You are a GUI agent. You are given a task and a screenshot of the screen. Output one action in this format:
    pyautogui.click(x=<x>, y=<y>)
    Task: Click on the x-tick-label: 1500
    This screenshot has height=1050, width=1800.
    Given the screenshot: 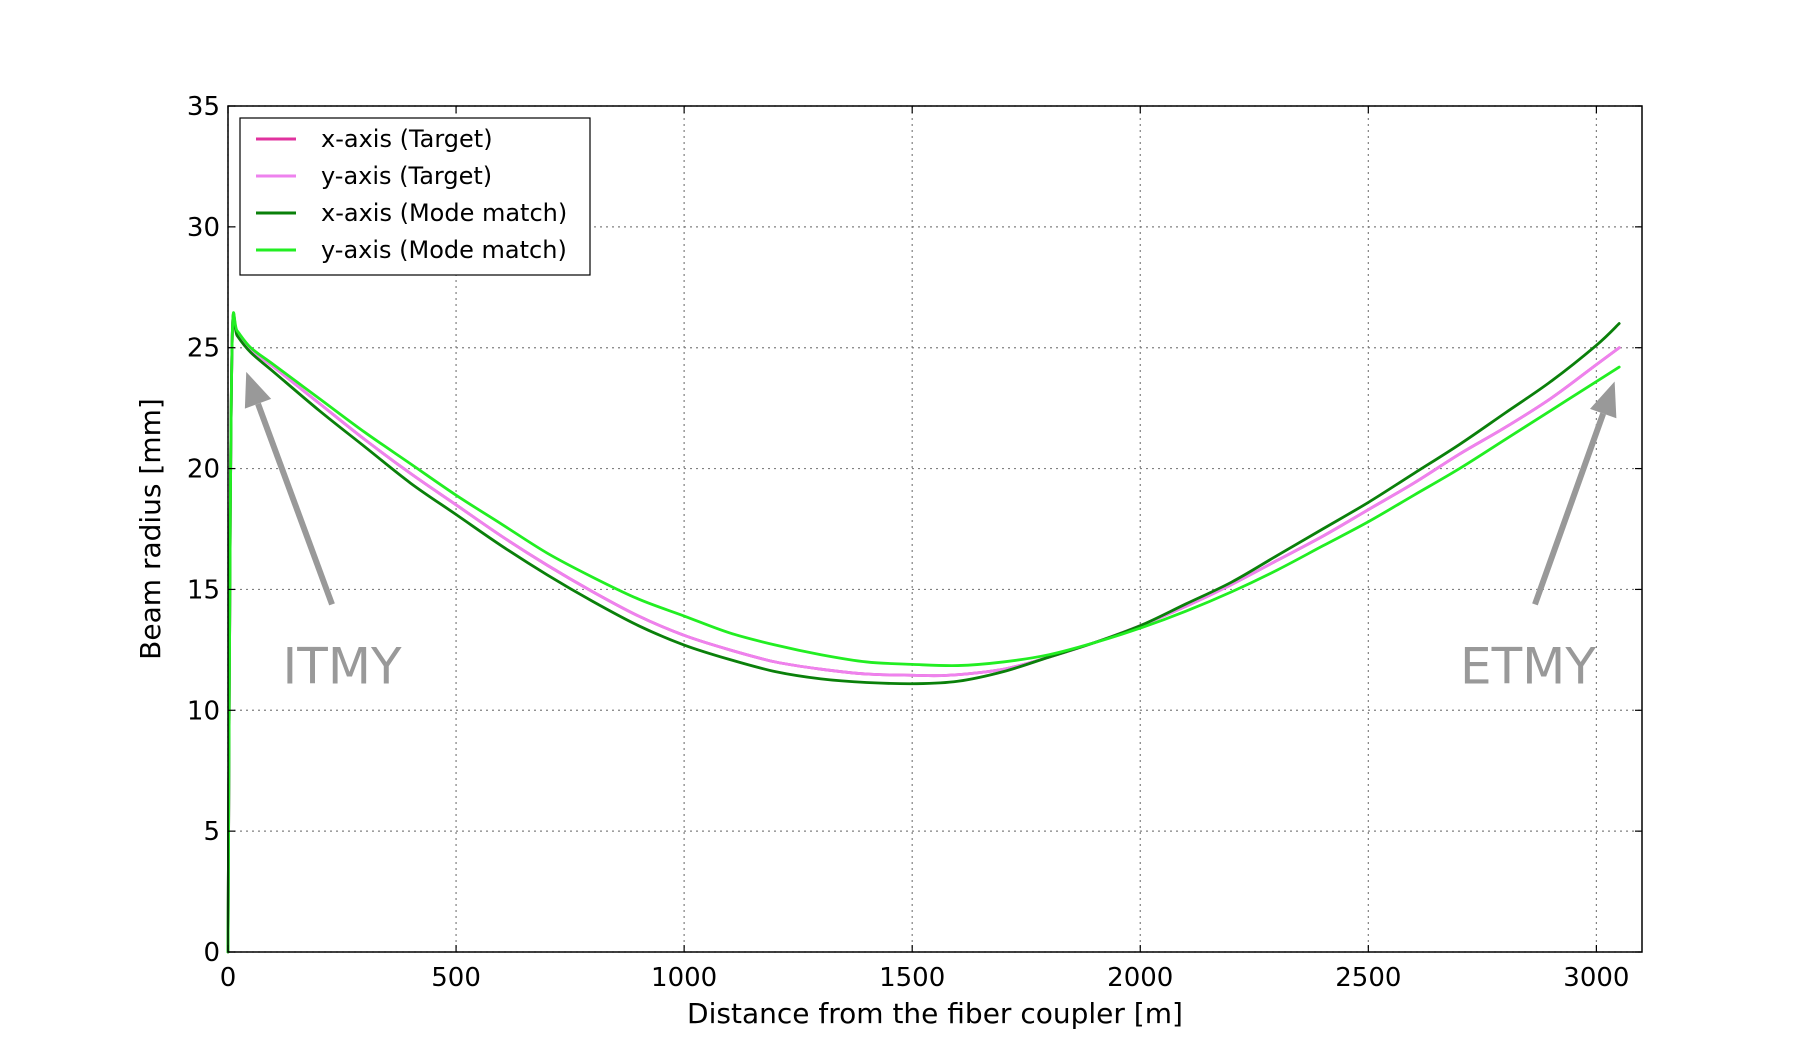 What is the action you would take?
    pyautogui.click(x=912, y=978)
    